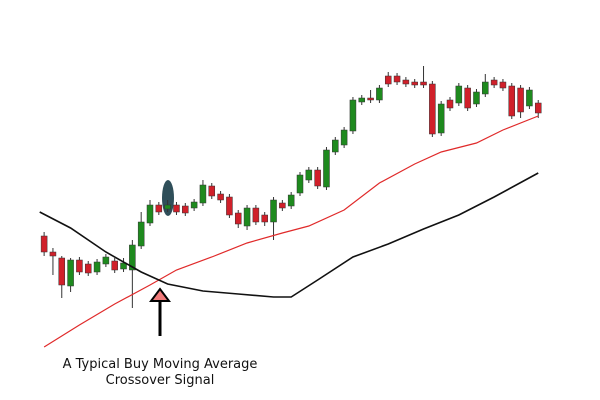 The width and height of the screenshot is (600, 400). I want to click on annotation: A Typical Buy Moving Average, so click(160, 364).